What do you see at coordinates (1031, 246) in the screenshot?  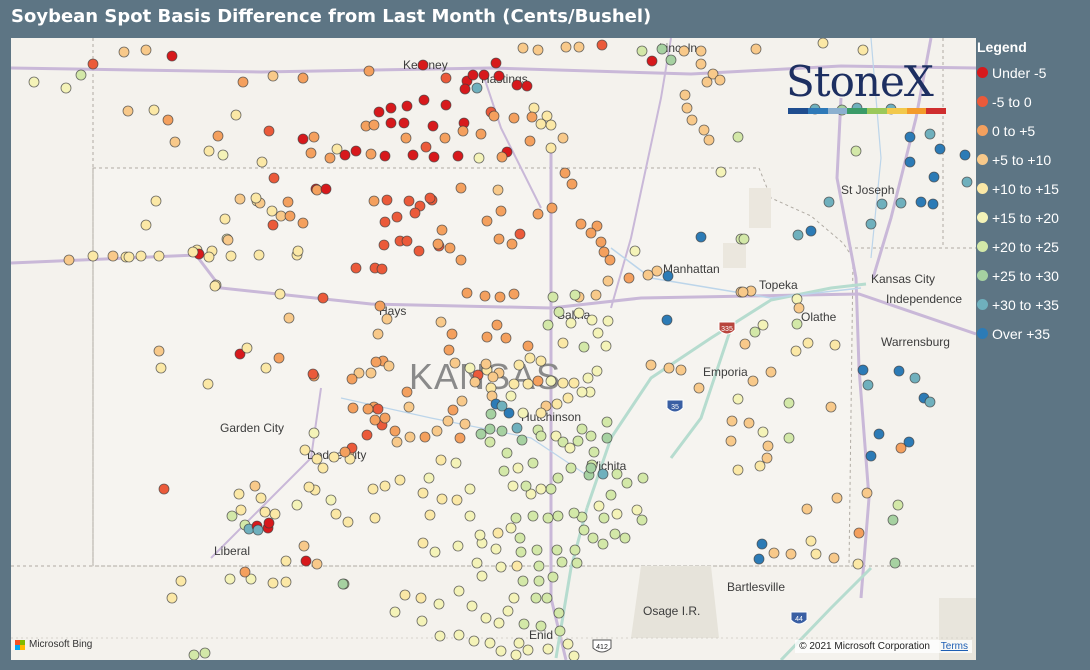 I see `legend-item: +20 to +25` at bounding box center [1031, 246].